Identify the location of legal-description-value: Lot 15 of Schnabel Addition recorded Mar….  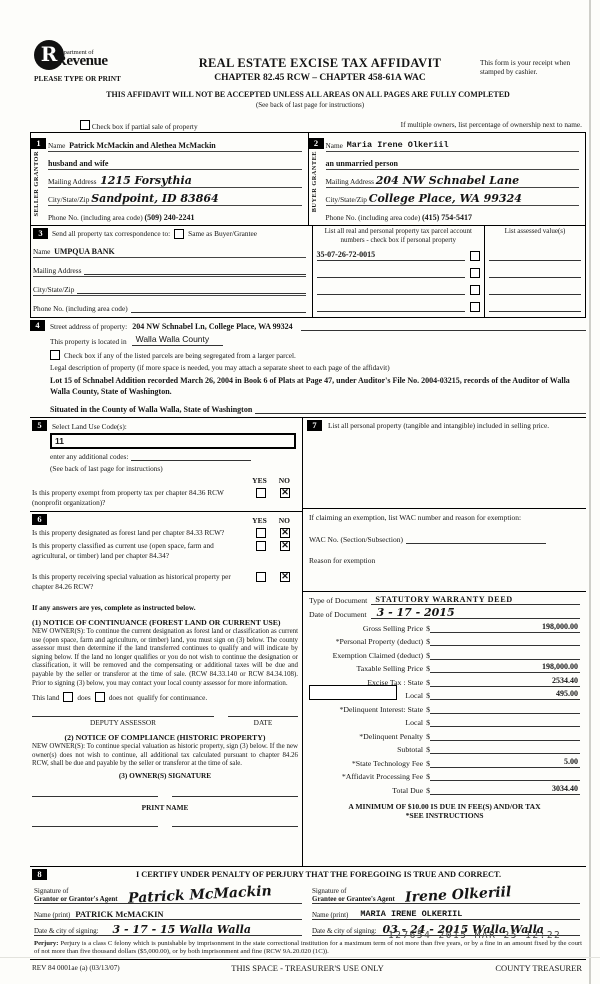
(310, 386).